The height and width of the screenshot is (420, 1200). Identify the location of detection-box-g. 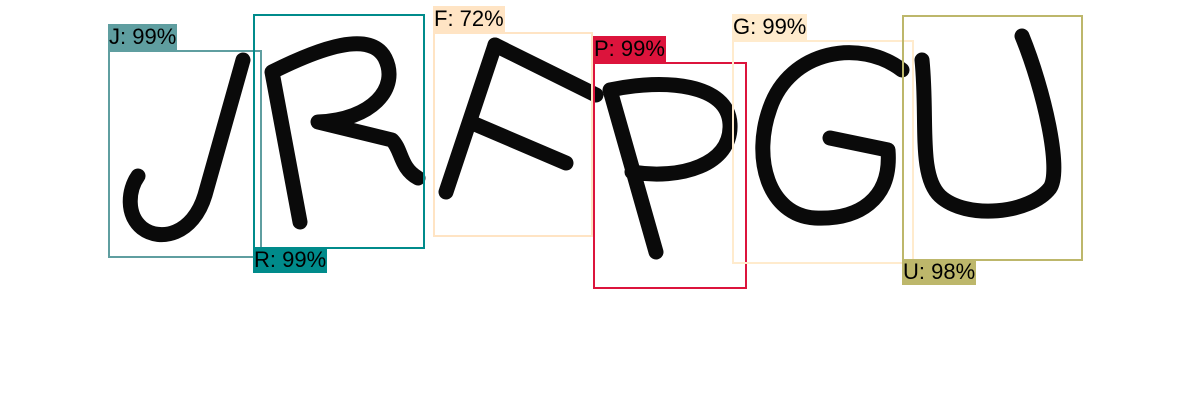
(823, 152).